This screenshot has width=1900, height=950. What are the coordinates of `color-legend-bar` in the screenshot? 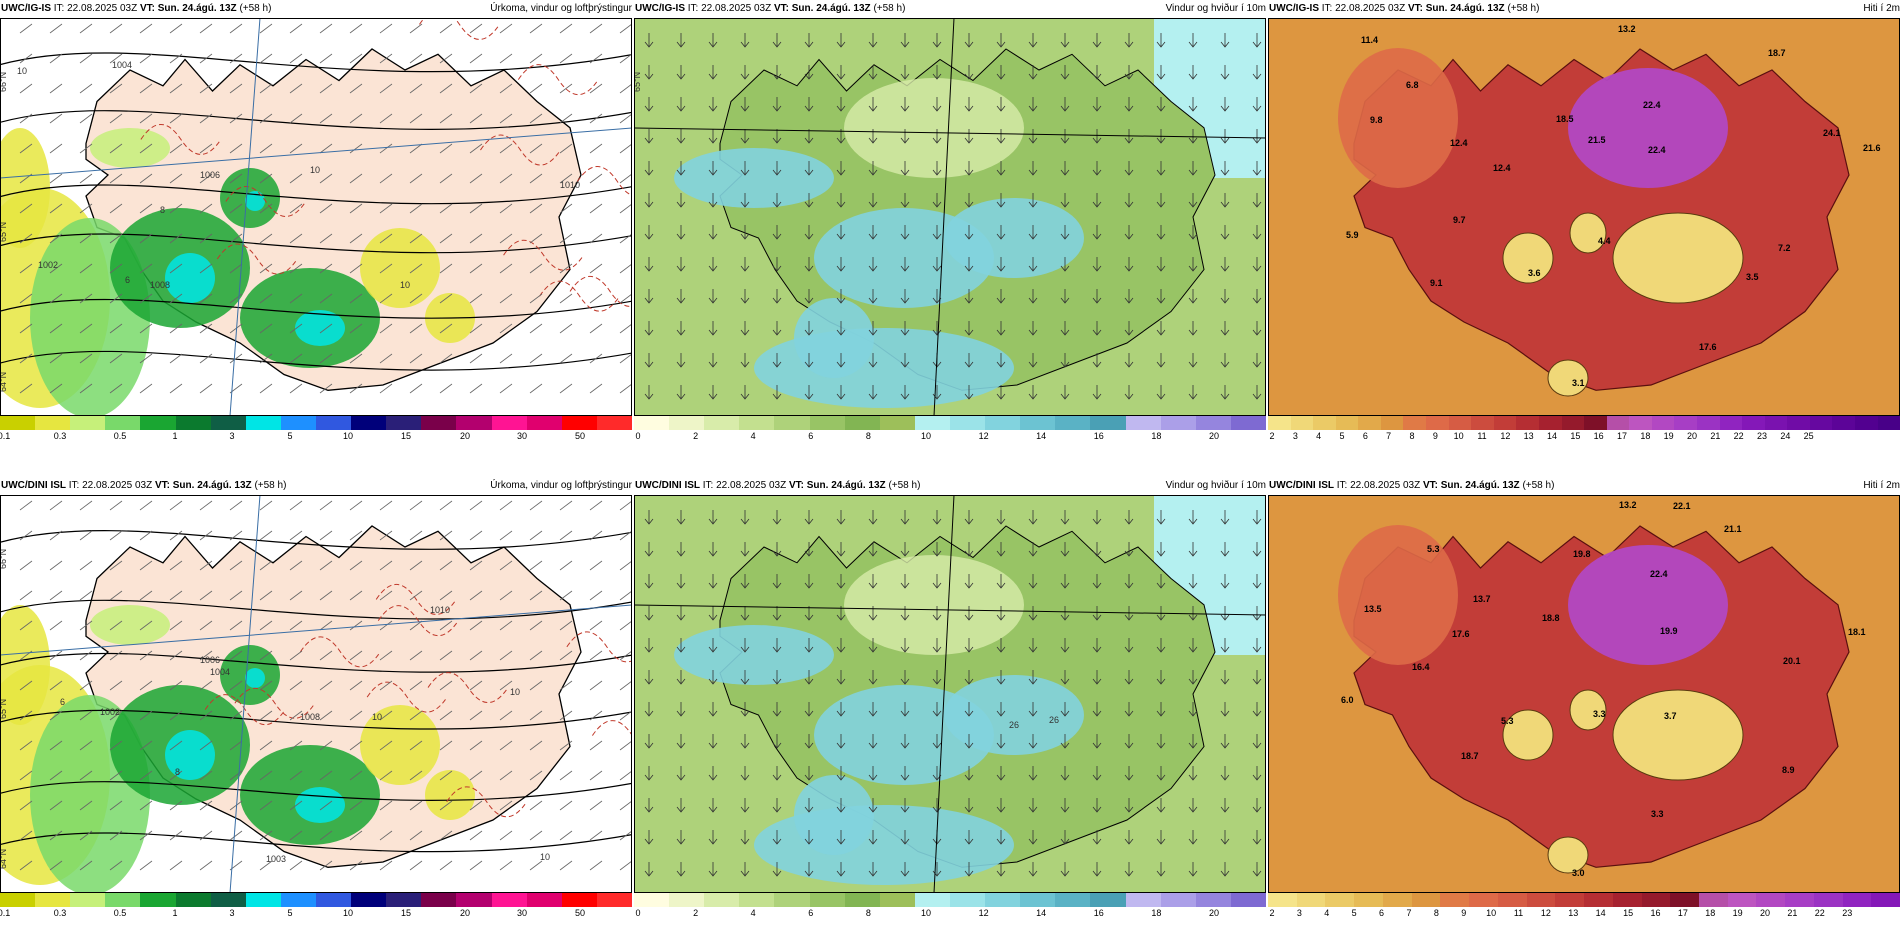 It's located at (316, 900).